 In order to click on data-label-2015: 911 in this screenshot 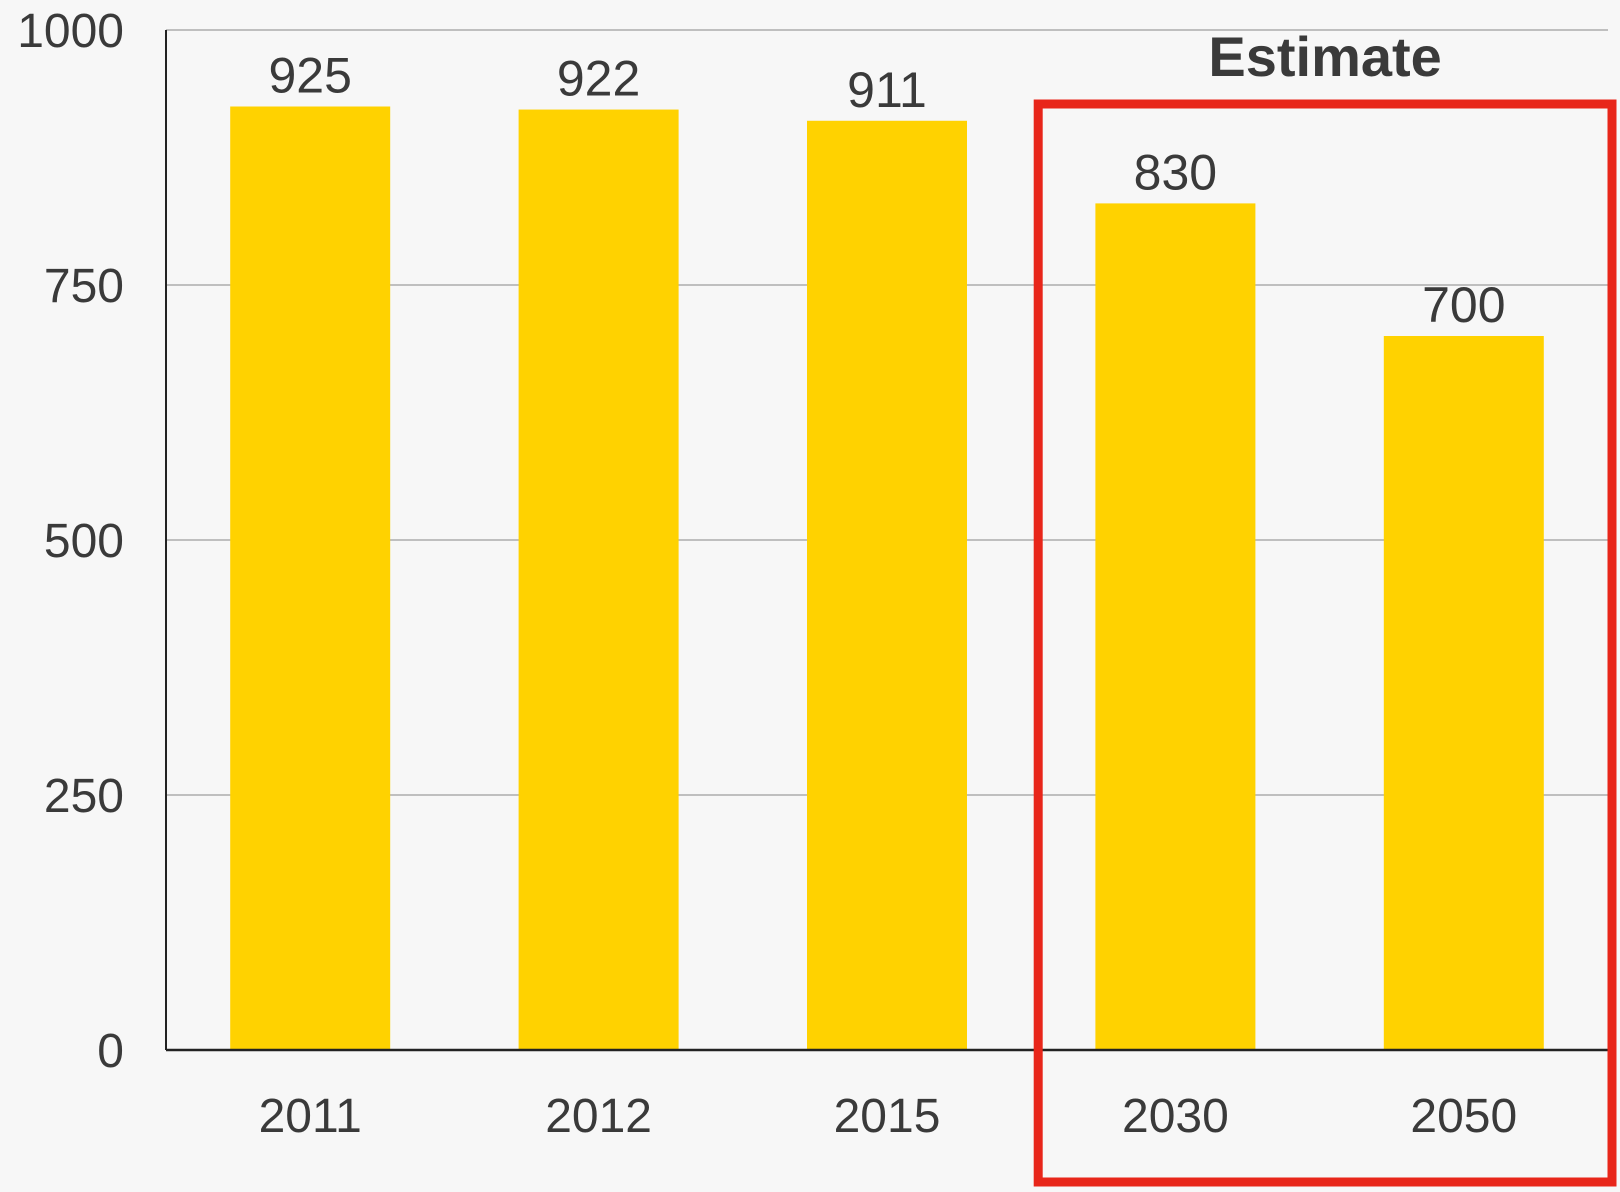, I will do `click(887, 90)`.